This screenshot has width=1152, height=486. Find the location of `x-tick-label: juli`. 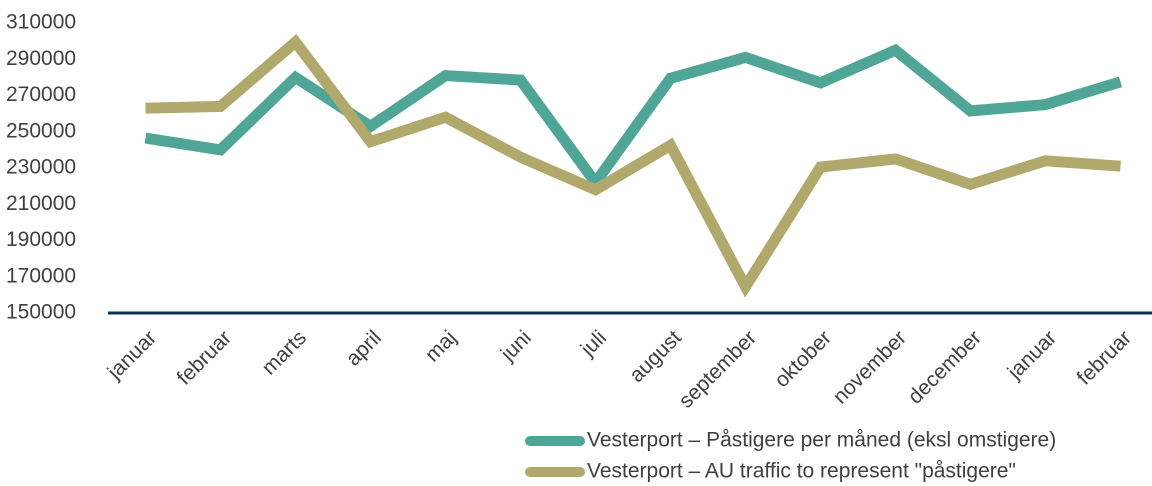

x-tick-label: juli is located at coordinates (593, 343).